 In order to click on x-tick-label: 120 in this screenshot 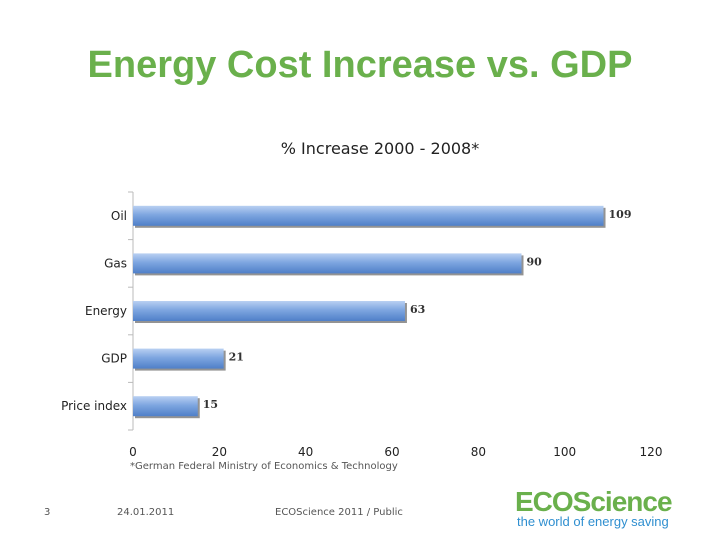, I will do `click(651, 452)`.